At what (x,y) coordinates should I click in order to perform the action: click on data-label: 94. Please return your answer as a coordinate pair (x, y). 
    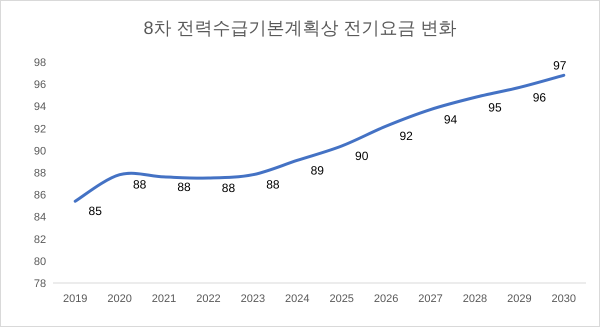
    Looking at the image, I should click on (451, 119).